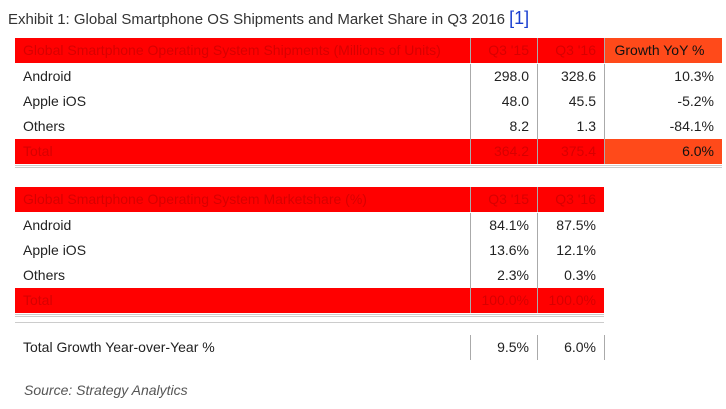 Image resolution: width=726 pixels, height=409 pixels. What do you see at coordinates (503, 275) in the screenshot?
I see `cell-value: 2.3%` at bounding box center [503, 275].